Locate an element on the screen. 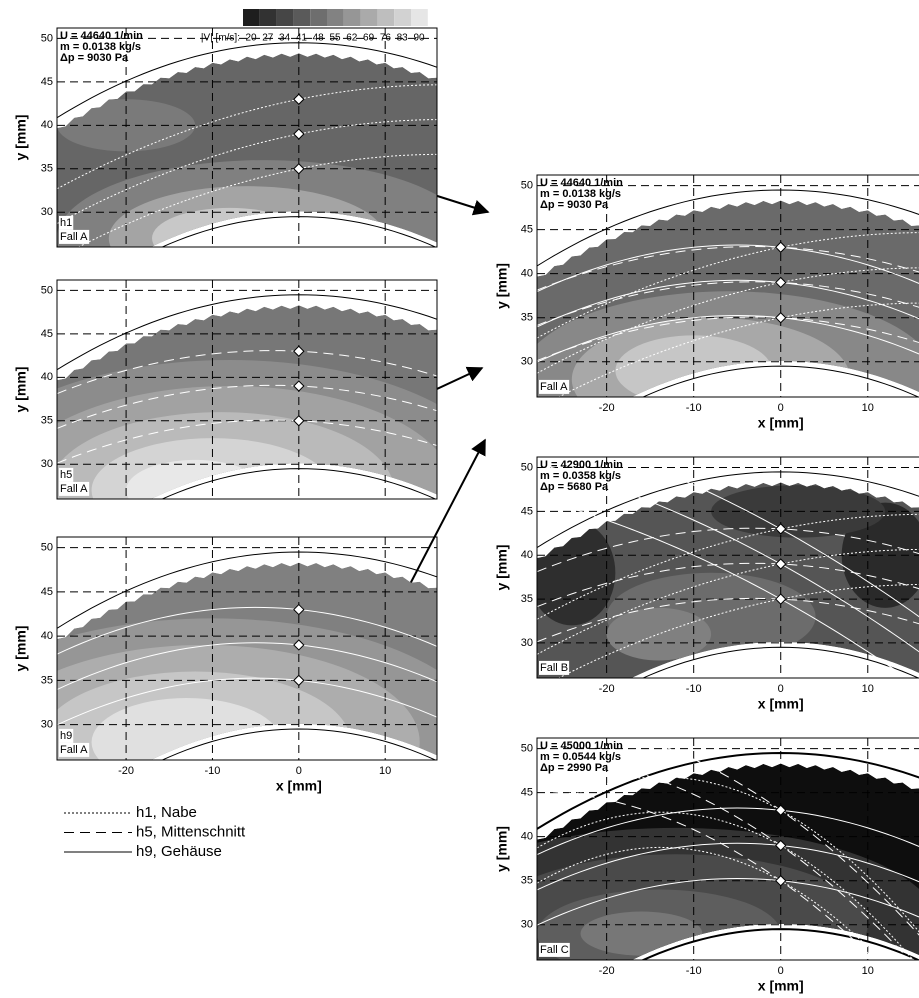  annotation: U = 42900 1/min is located at coordinates (581, 465).